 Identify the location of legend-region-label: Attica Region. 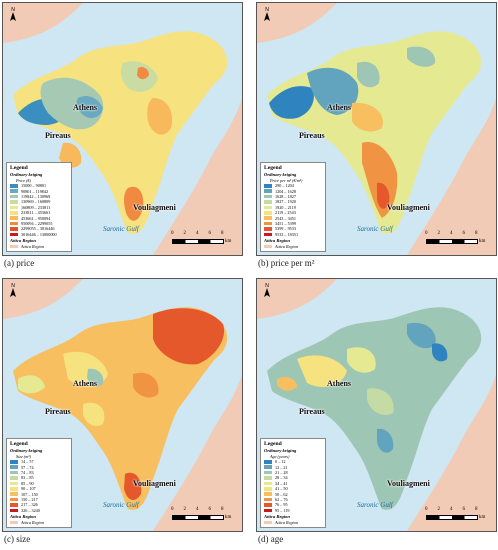
(32, 246).